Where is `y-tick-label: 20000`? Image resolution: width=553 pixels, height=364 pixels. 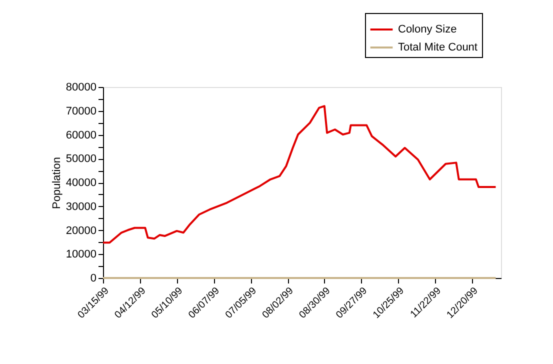
y-tick-label: 20000 is located at coordinates (81, 230).